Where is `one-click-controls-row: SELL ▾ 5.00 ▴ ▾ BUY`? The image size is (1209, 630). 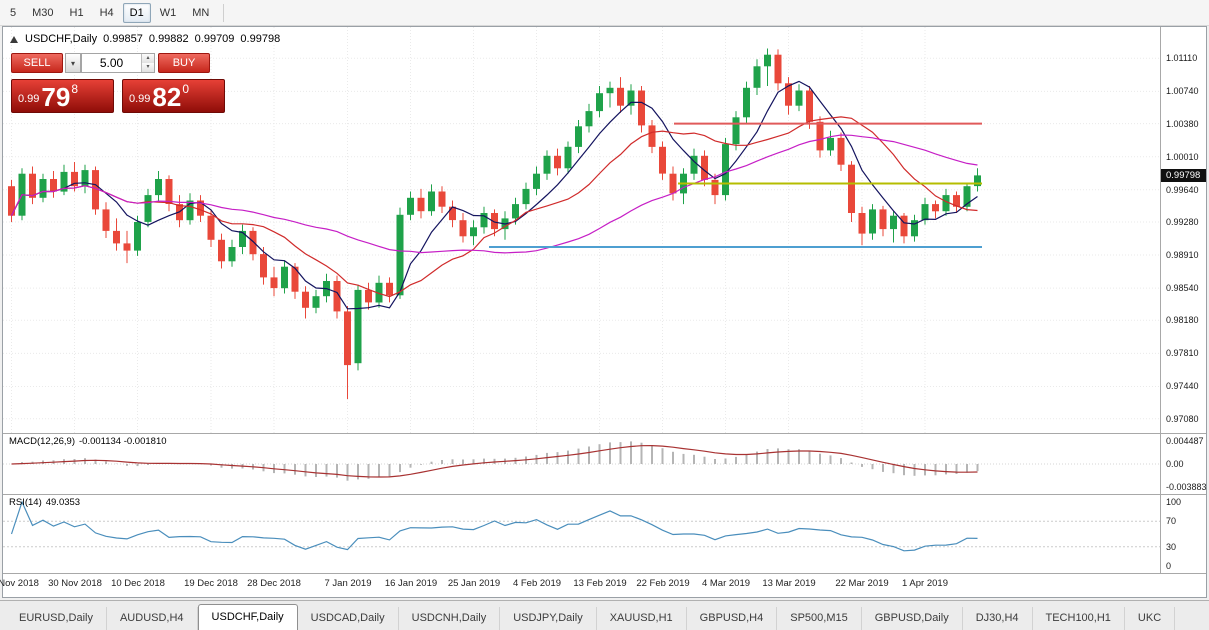
one-click-controls-row: SELL ▾ 5.00 ▴ ▾ BUY is located at coordinates (118, 63).